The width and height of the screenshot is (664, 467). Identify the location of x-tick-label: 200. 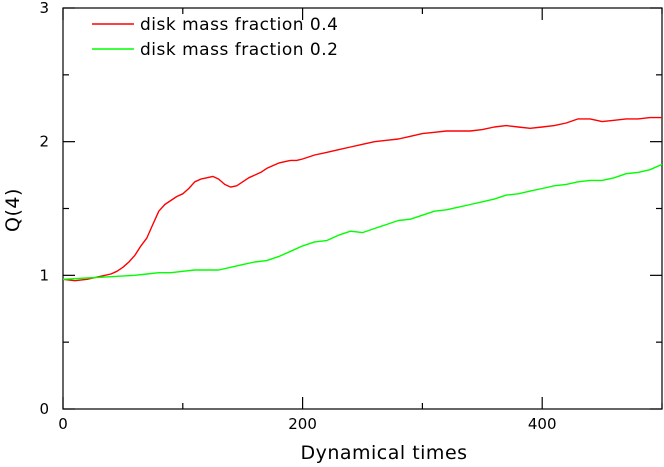
(302, 424).